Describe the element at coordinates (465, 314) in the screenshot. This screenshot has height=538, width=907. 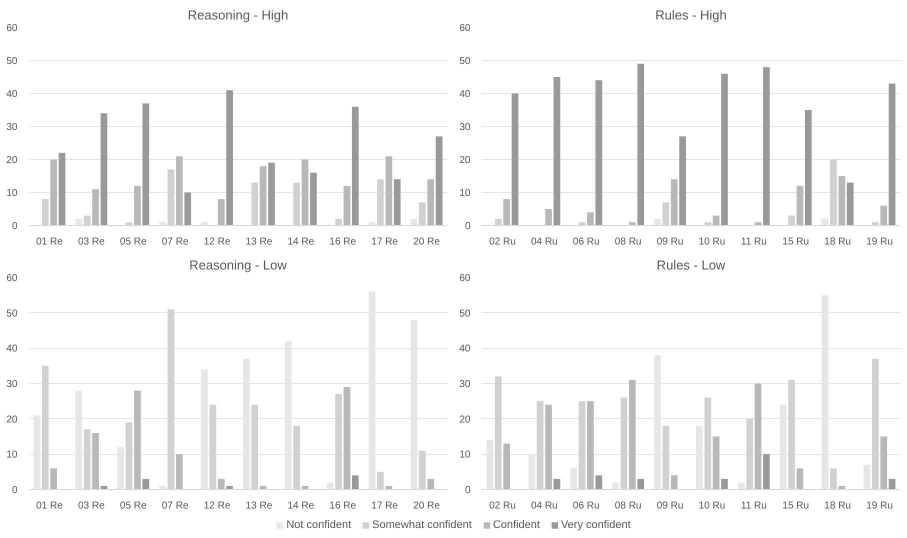
I see `y-tick-label: 50` at that location.